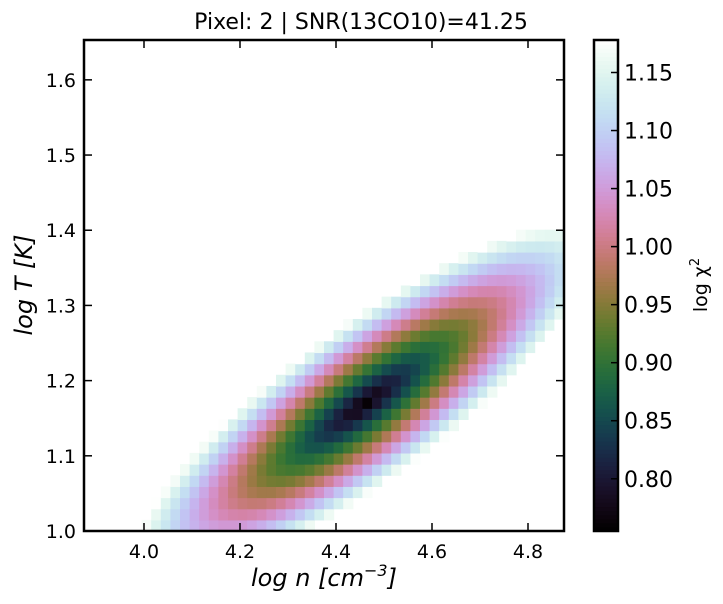 This screenshot has height=604, width=723. What do you see at coordinates (61, 306) in the screenshot?
I see `y-tick-label: 1.3` at bounding box center [61, 306].